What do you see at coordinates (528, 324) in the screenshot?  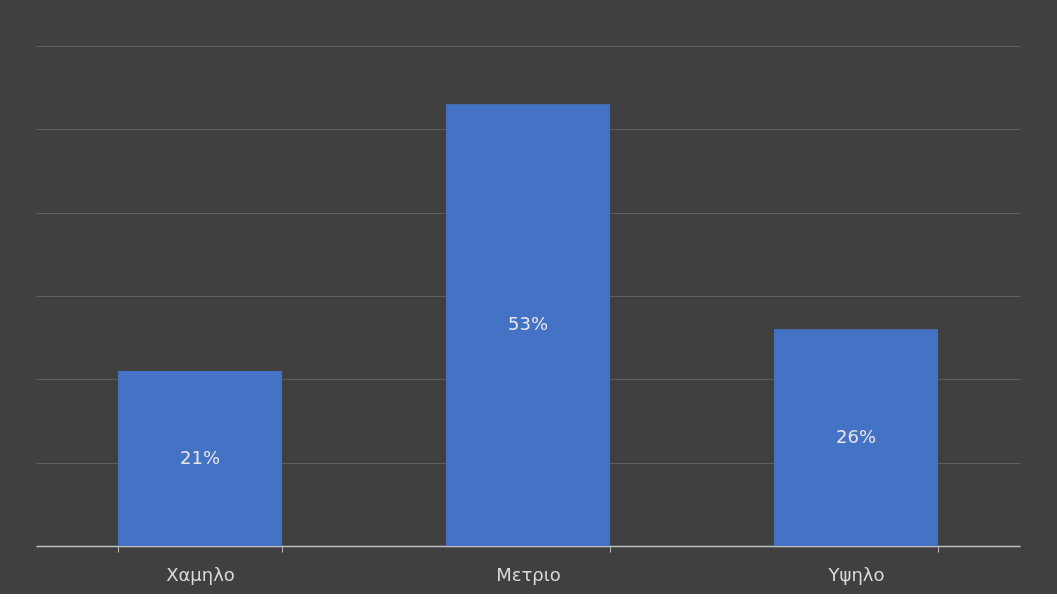 I see `data-label: 53%` at bounding box center [528, 324].